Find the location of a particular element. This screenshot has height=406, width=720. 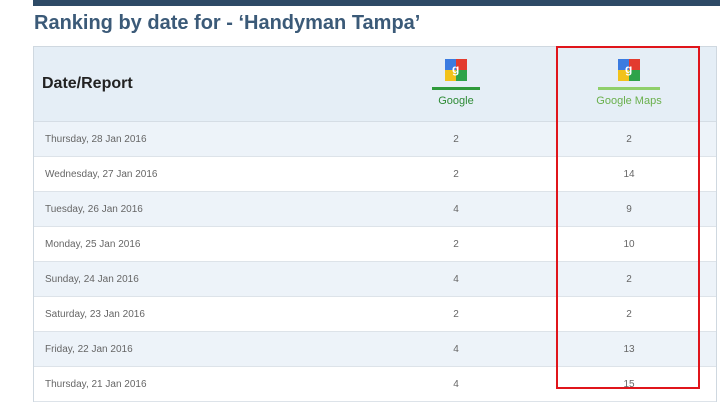

table-row: Monday, 25 Jan 2016 2 10 is located at coordinates (375, 244).